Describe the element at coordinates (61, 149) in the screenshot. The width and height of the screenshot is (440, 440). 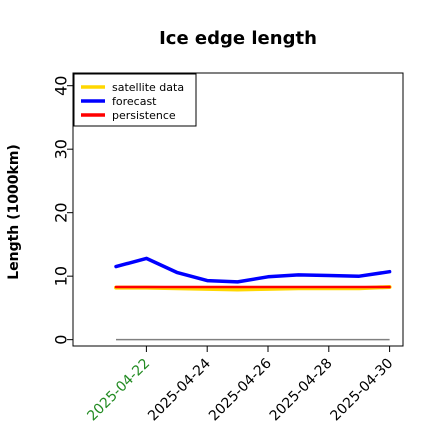
I see `y-tick-label: 30` at that location.